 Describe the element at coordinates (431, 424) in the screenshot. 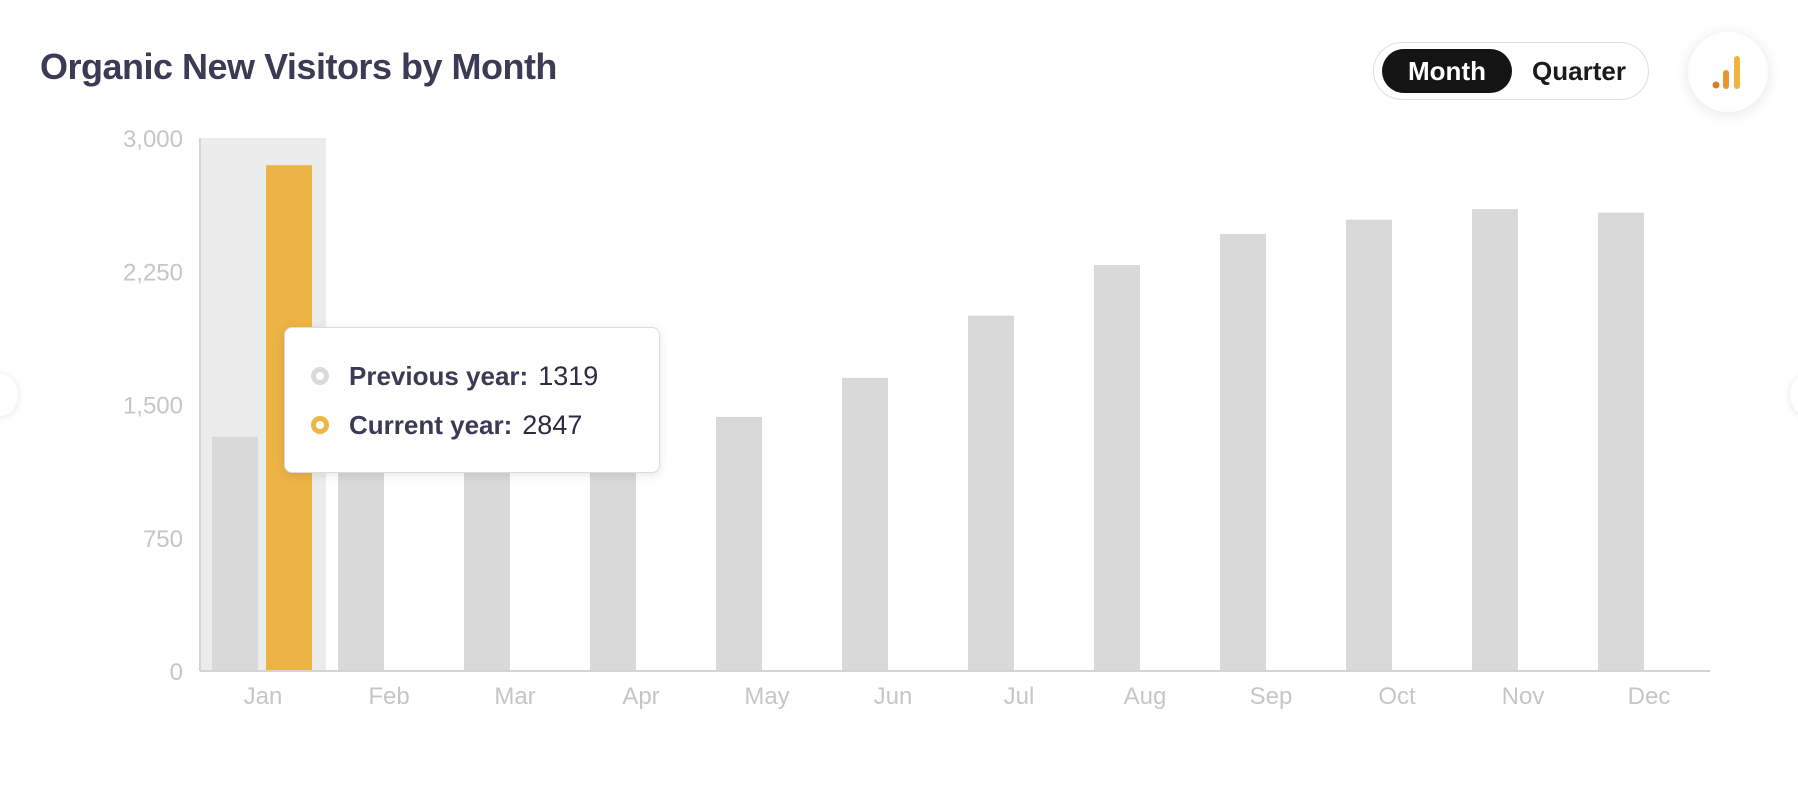

I see `tooltip-current-label: Current year:` at that location.